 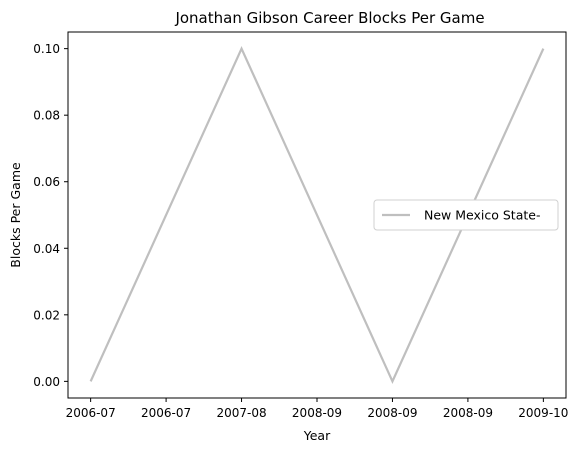 What do you see at coordinates (482, 215) in the screenshot?
I see `legend-label: New Mexico State-` at bounding box center [482, 215].